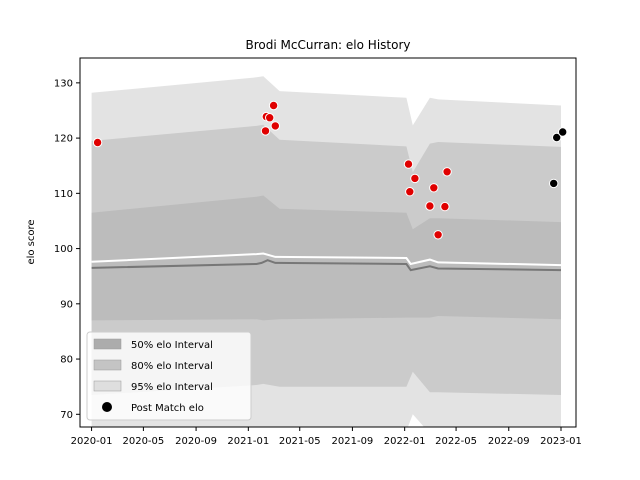 The height and width of the screenshot is (480, 640). I want to click on x-tick-label: 2020-05, so click(143, 441).